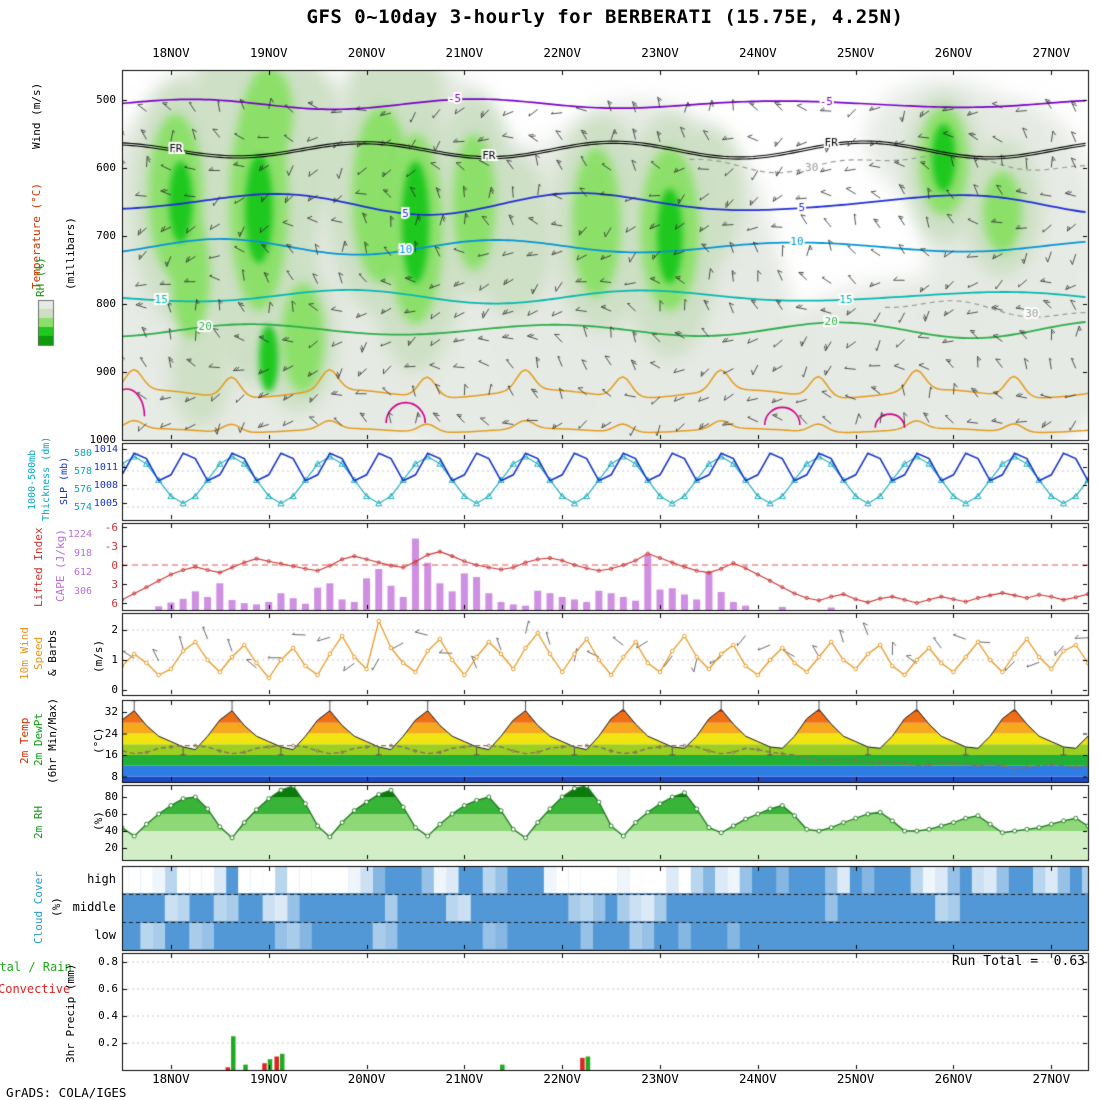 The width and height of the screenshot is (1100, 1100). What do you see at coordinates (38, 908) in the screenshot?
I see `cloud-cover-axis-label: Cloud Cover` at bounding box center [38, 908].